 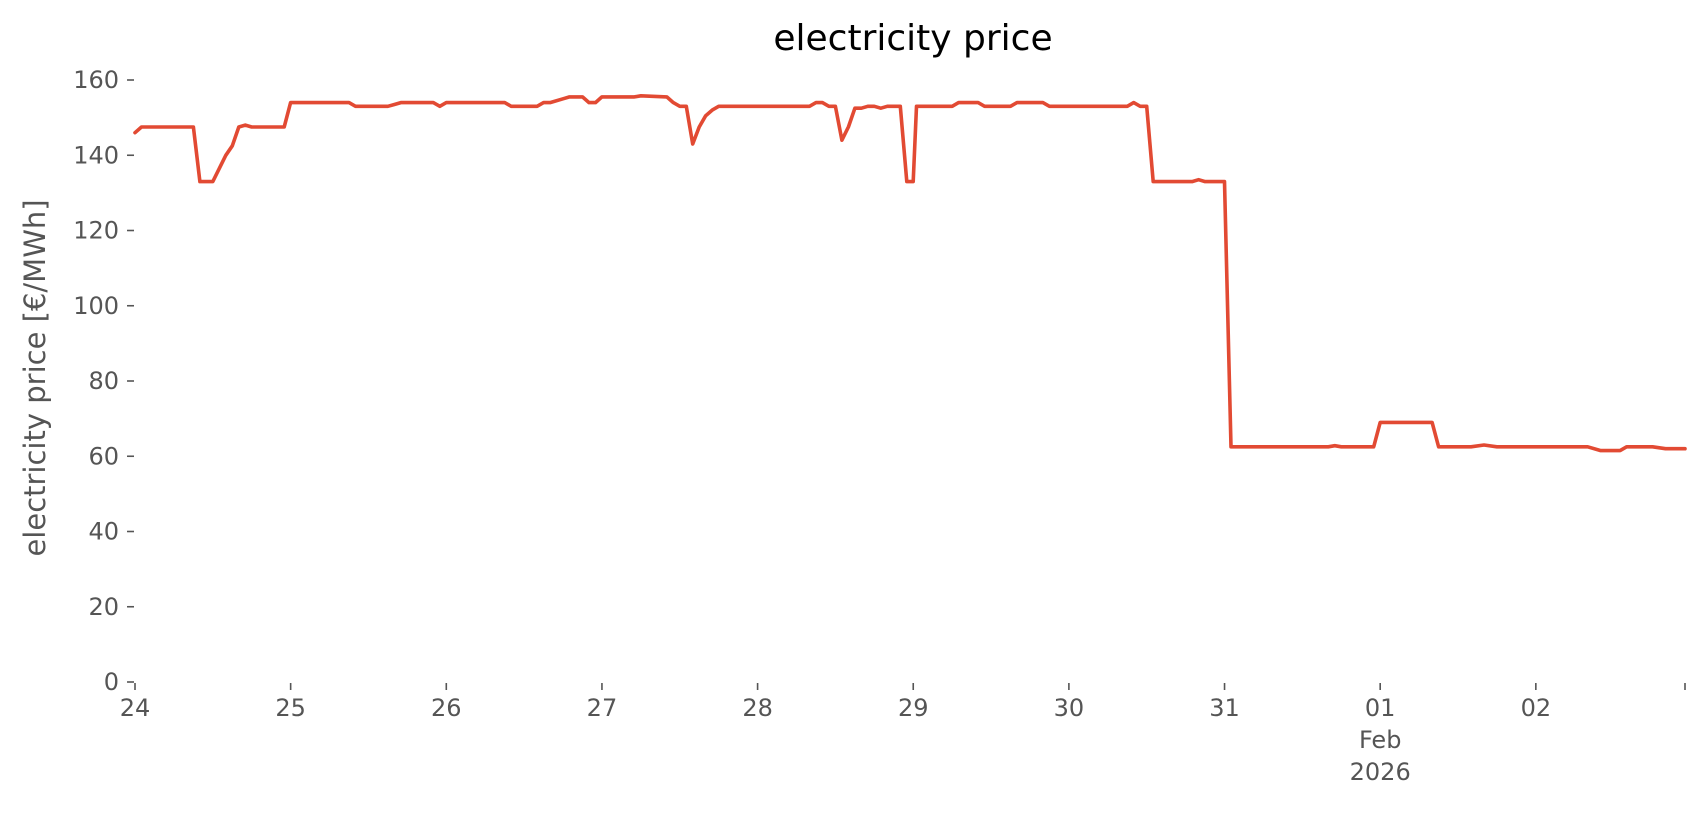 I want to click on y-tick-label: 0, so click(x=111, y=682).